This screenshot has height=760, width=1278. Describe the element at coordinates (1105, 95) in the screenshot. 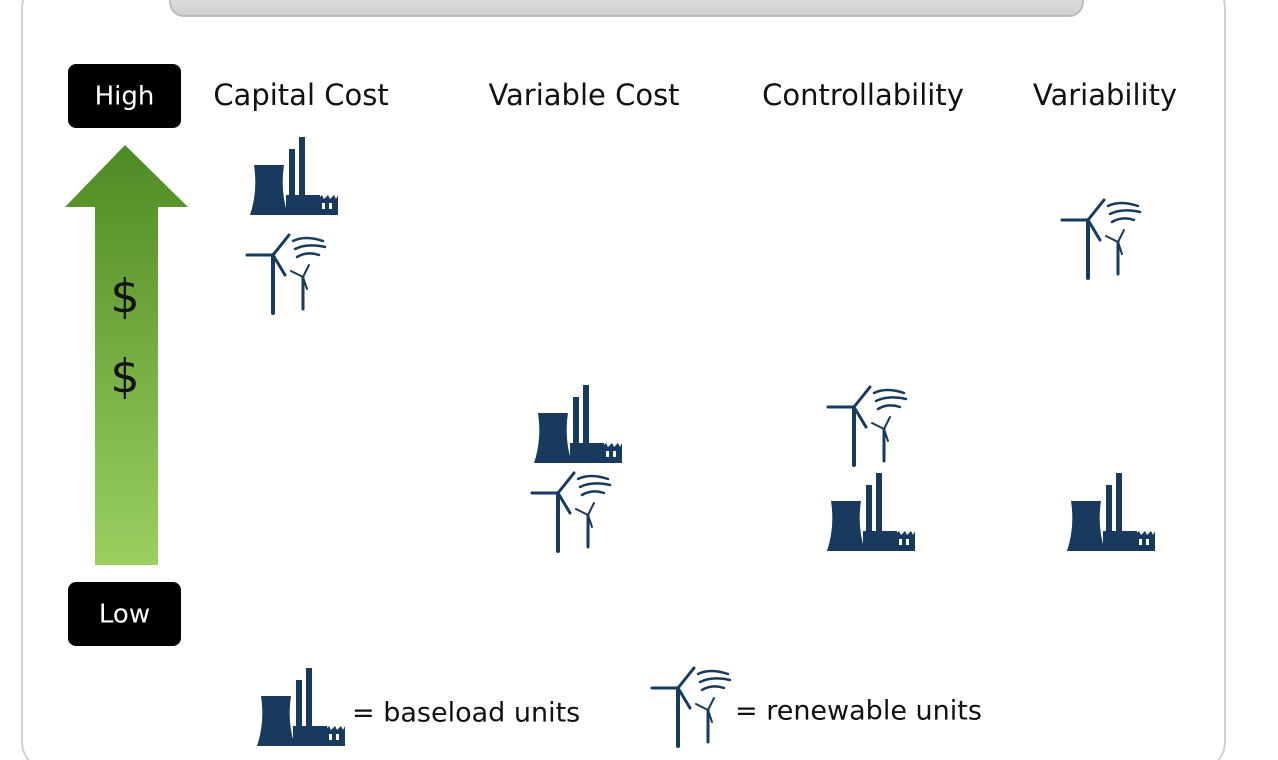

I see `column-header: Variability` at that location.